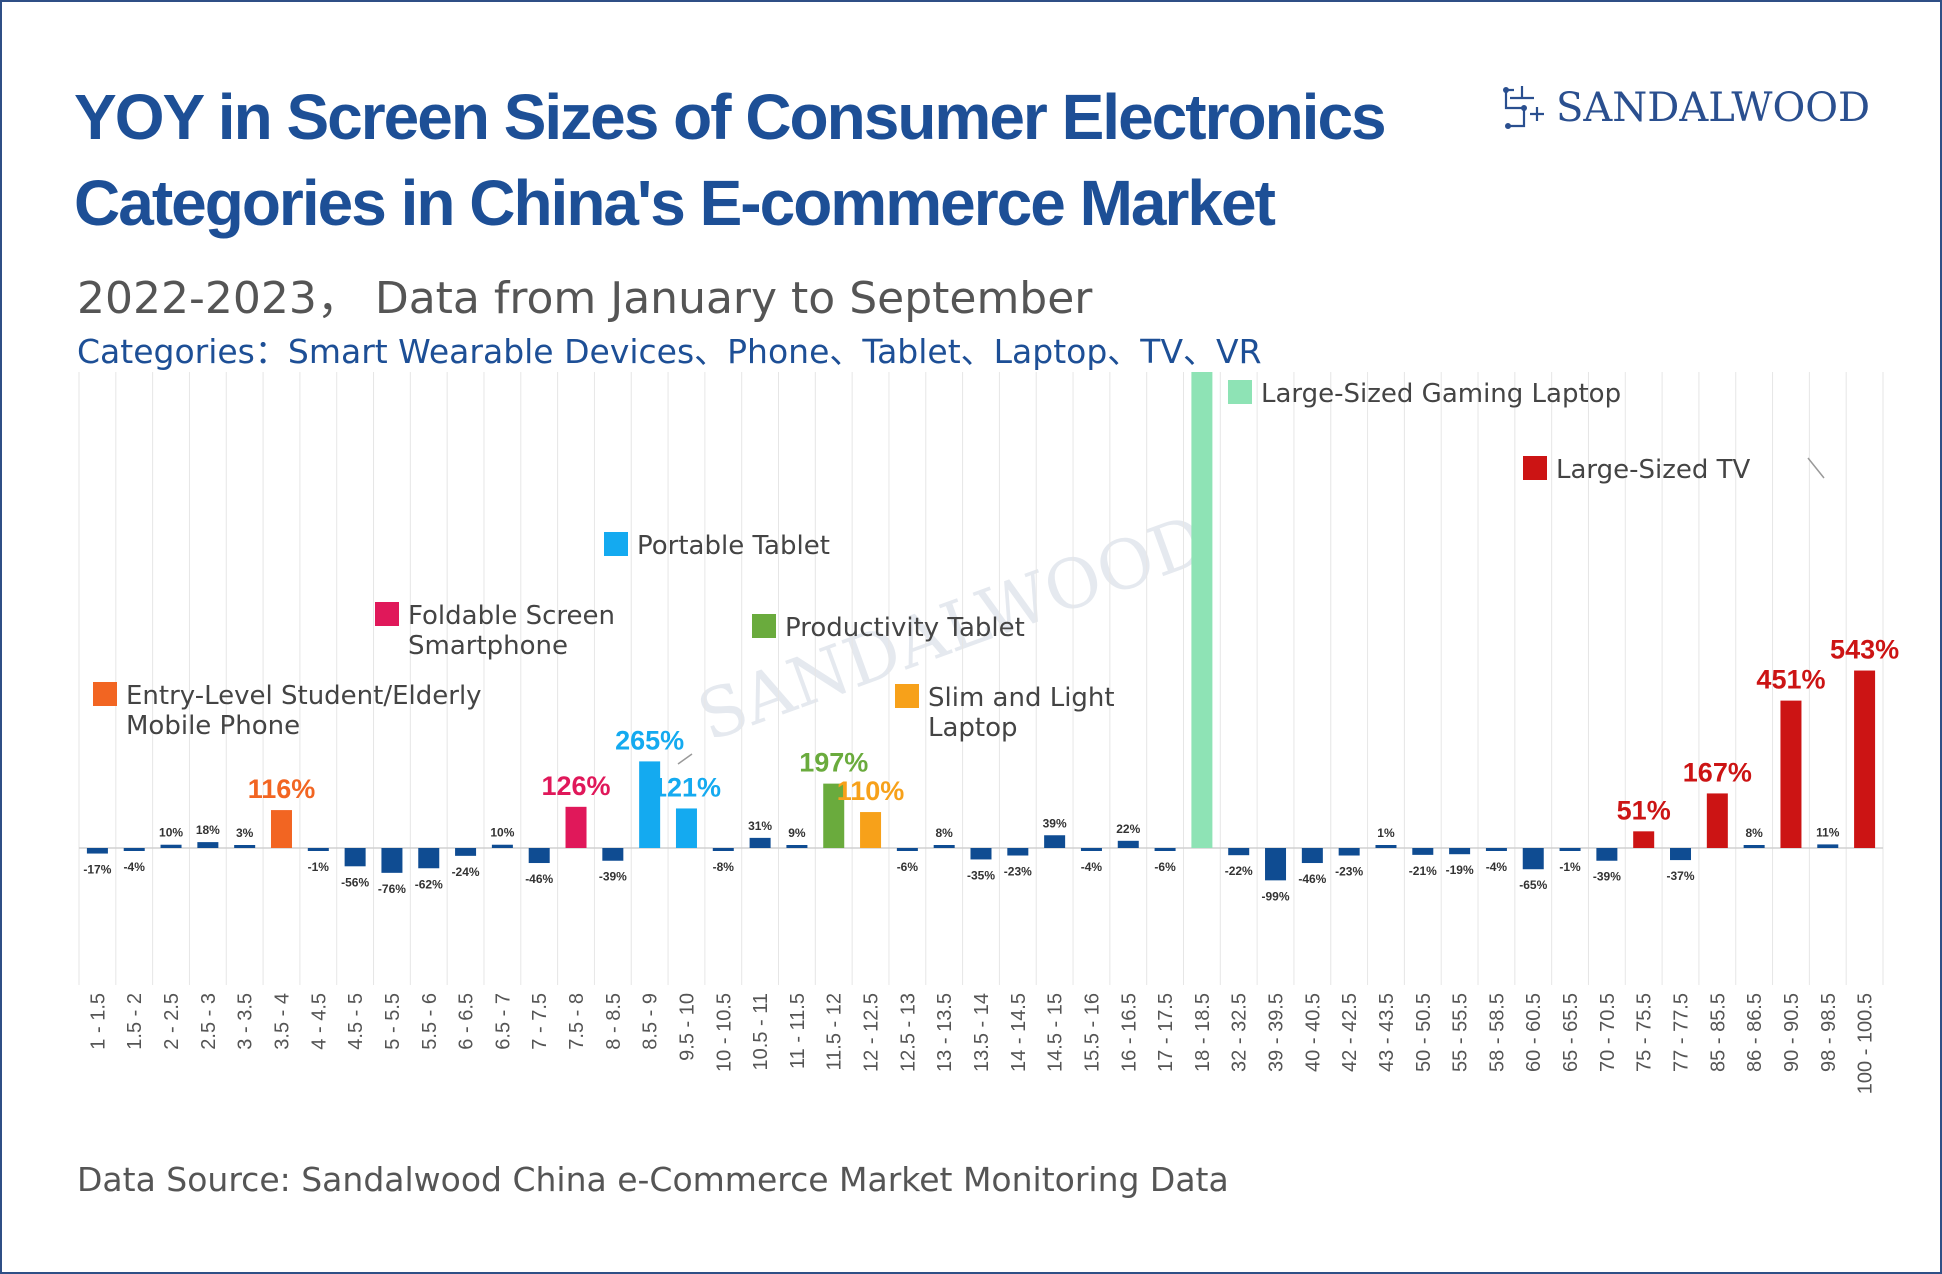 The height and width of the screenshot is (1274, 1942). I want to click on data-label: 167%, so click(1717, 772).